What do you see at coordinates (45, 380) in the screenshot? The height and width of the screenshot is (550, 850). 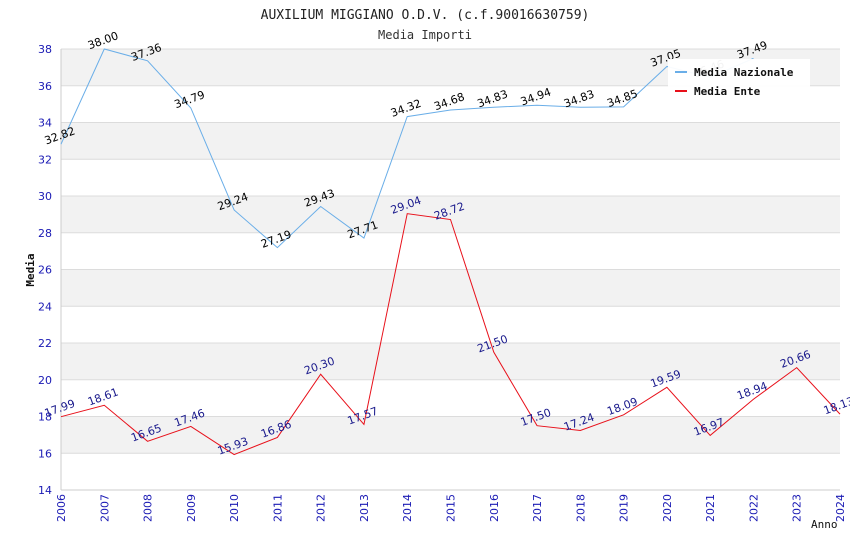 I see `y-tick-label: 20` at bounding box center [45, 380].